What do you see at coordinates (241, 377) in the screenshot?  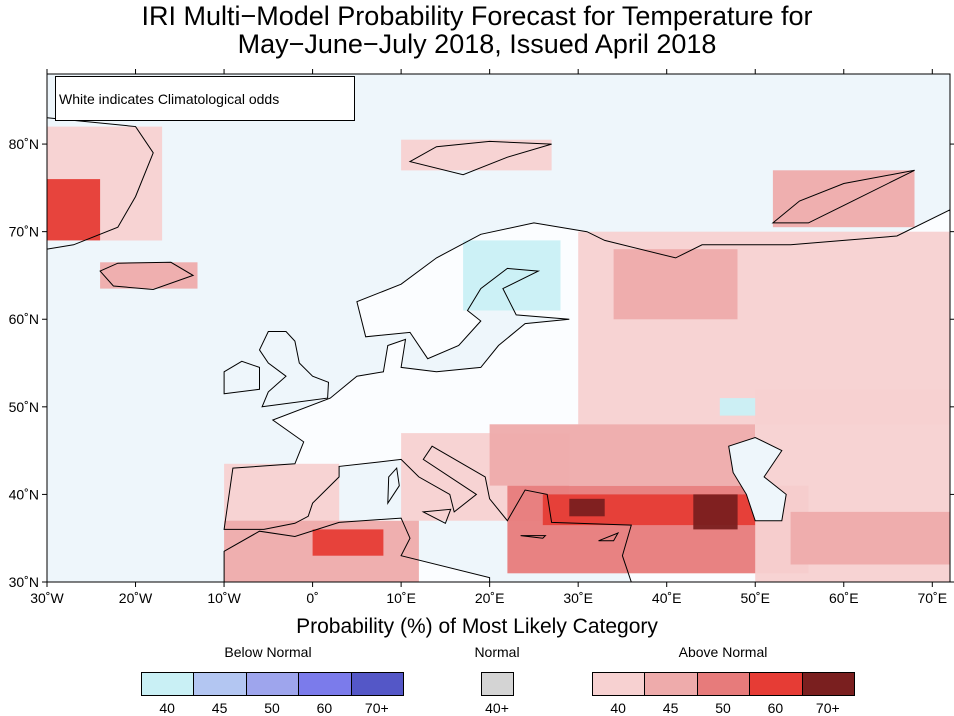 I see `ireland-coastline` at bounding box center [241, 377].